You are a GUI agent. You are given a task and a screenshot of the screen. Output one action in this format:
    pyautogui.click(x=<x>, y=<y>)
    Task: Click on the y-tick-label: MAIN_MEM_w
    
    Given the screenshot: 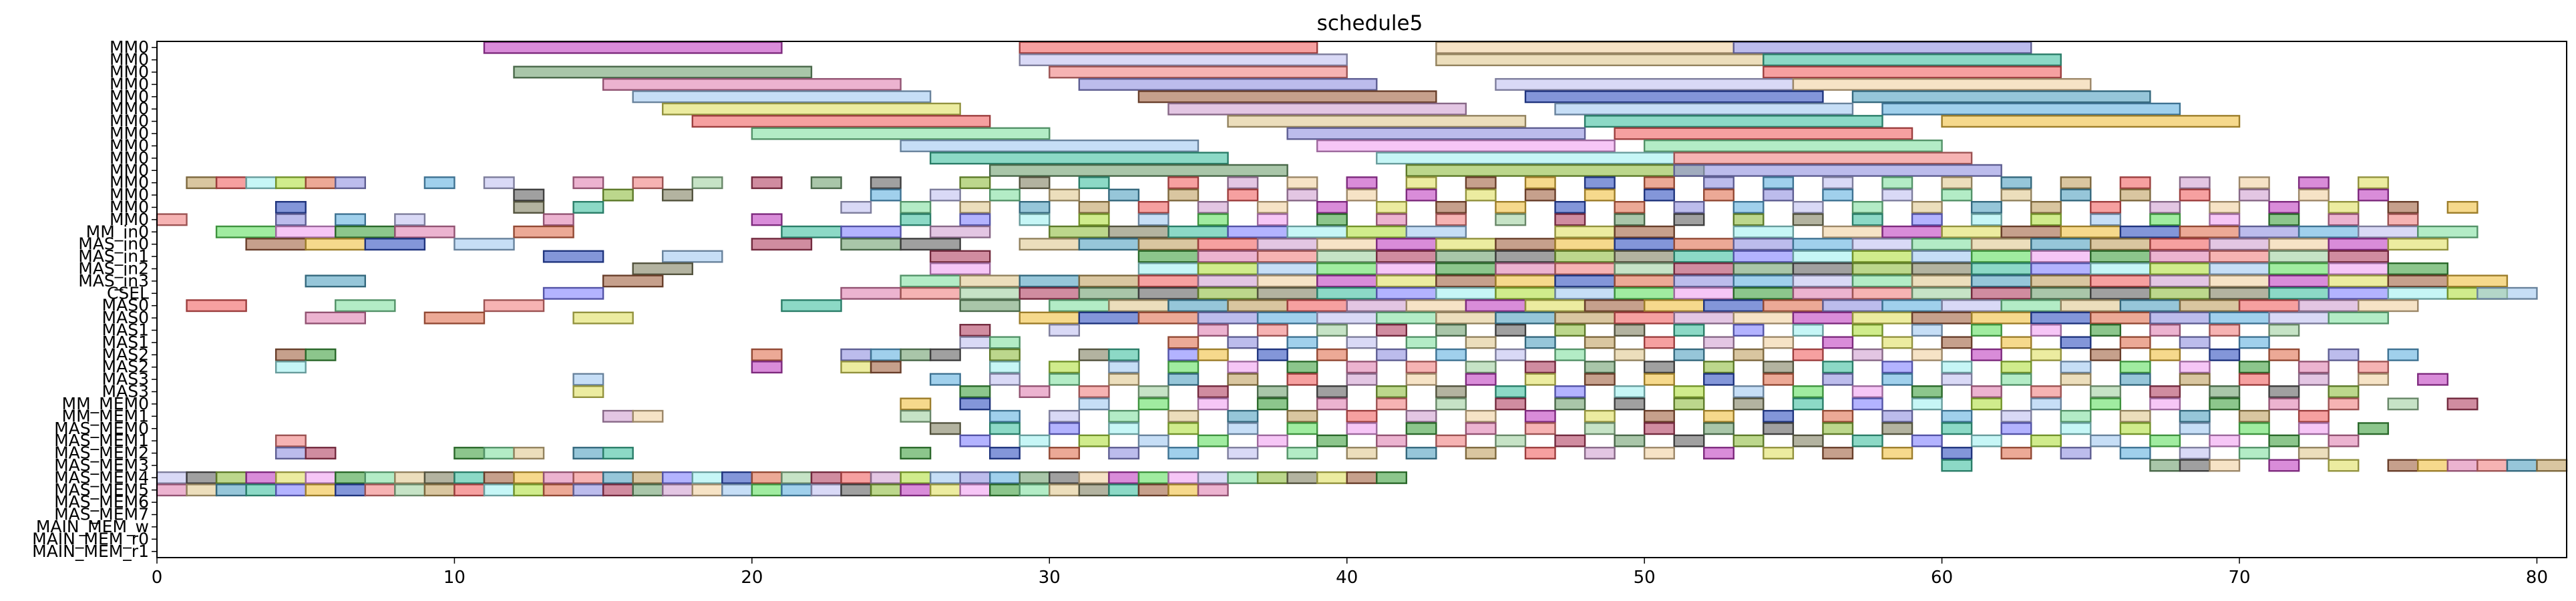 What is the action you would take?
    pyautogui.click(x=92, y=526)
    